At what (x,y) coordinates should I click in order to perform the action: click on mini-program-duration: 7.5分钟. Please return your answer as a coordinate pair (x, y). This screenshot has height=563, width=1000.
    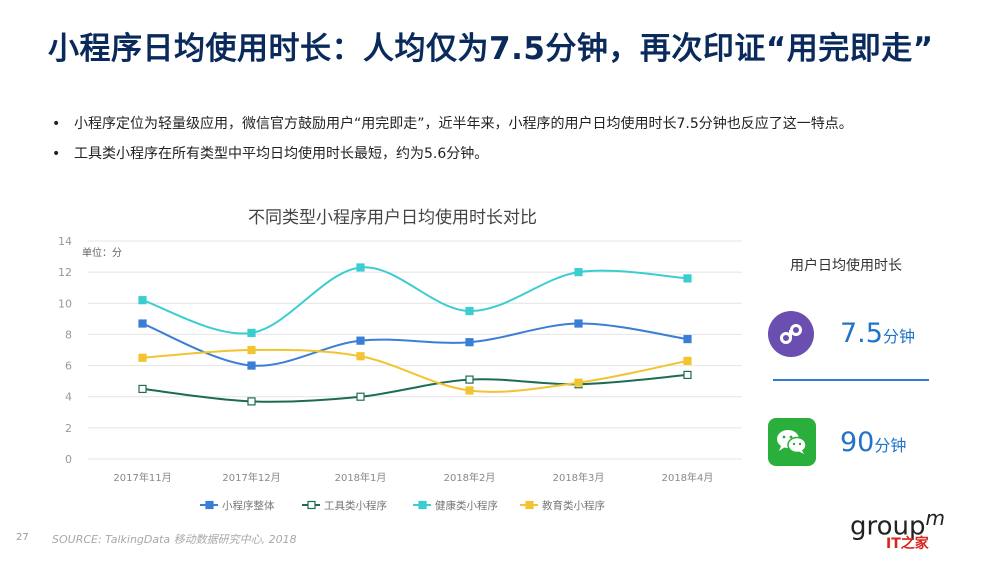
    Looking at the image, I should click on (877, 333).